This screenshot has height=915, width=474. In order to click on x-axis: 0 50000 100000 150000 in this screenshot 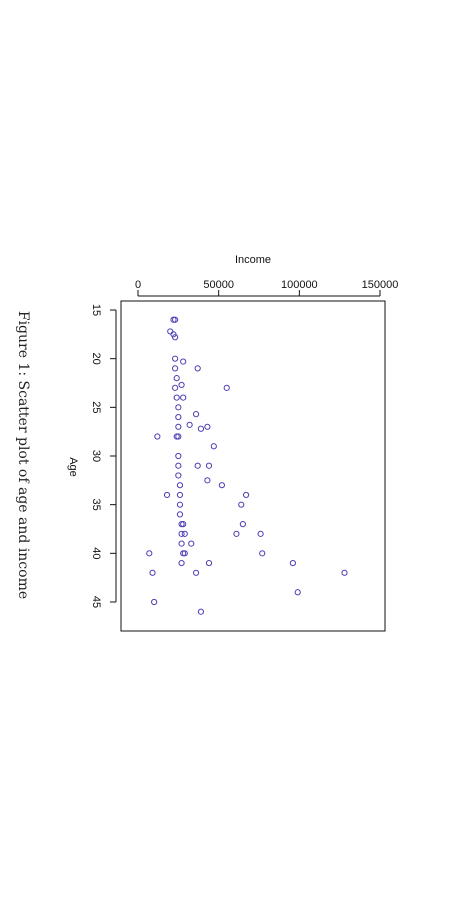, I will do `click(267, 288)`.